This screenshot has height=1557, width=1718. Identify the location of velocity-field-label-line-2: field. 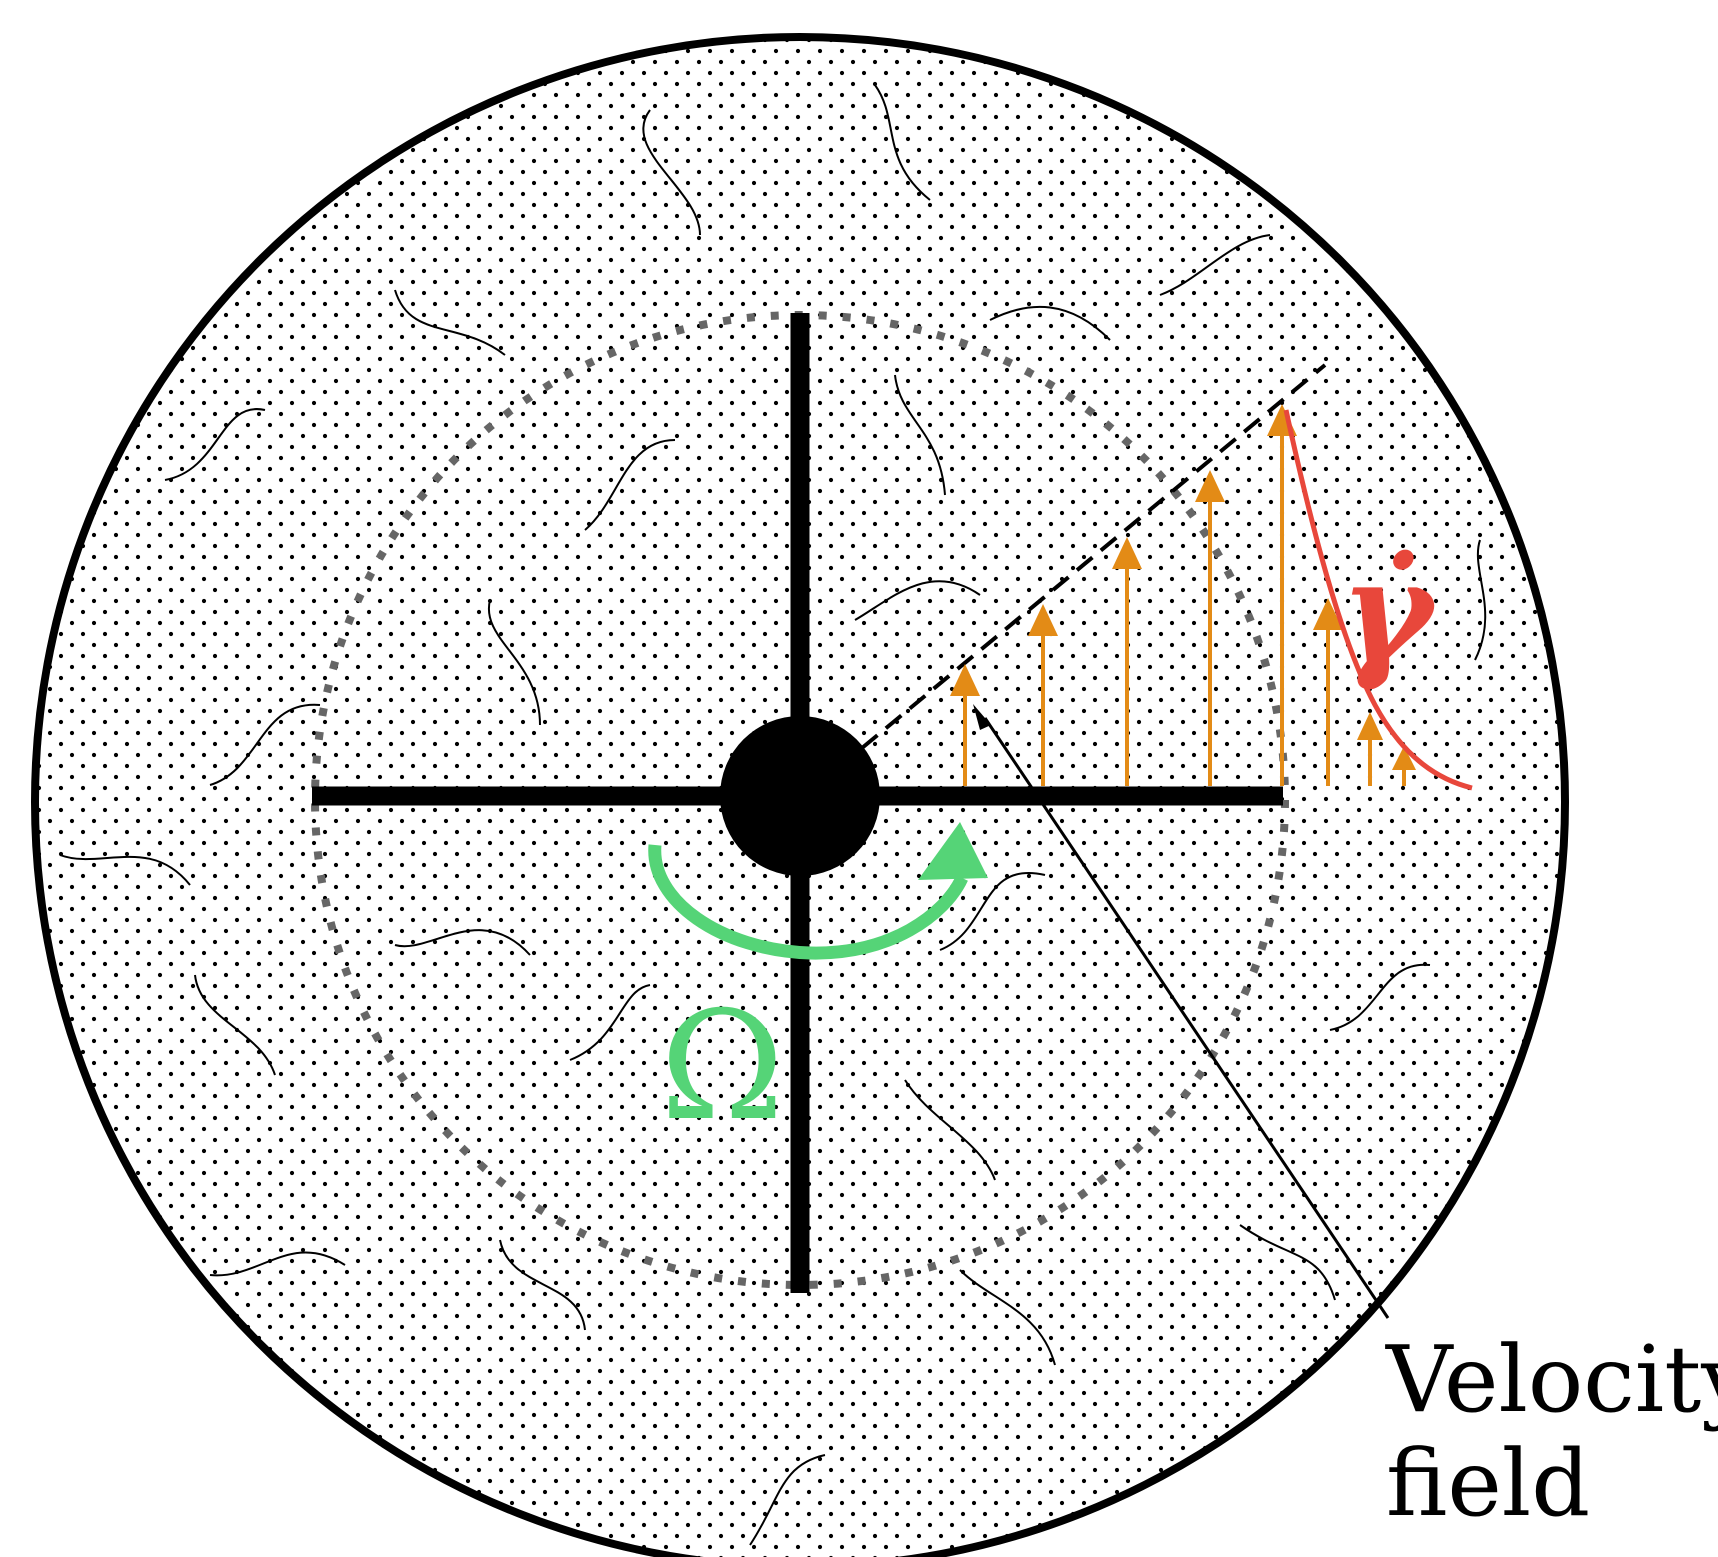
(1488, 1483).